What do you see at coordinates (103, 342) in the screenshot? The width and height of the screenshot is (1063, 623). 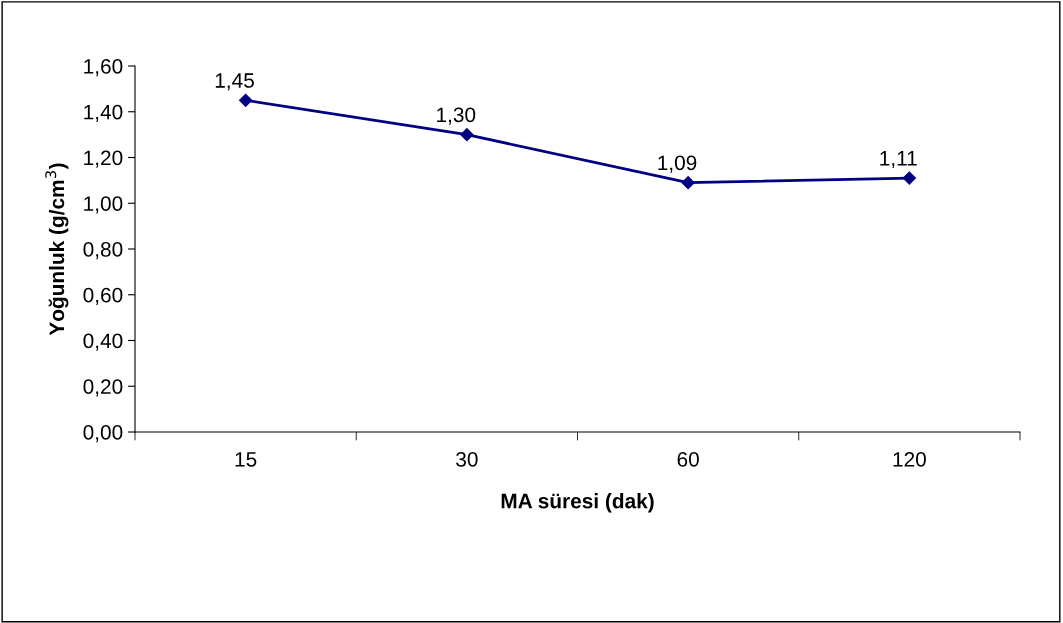 I see `y-tick-label: 0,40` at bounding box center [103, 342].